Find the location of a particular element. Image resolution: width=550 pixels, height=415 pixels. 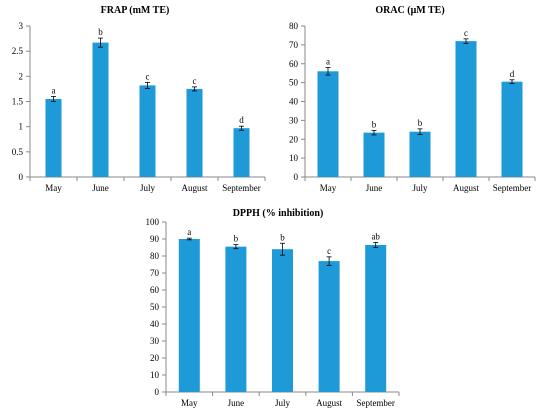

orac-y-tick-label: 20 is located at coordinates (294, 139).